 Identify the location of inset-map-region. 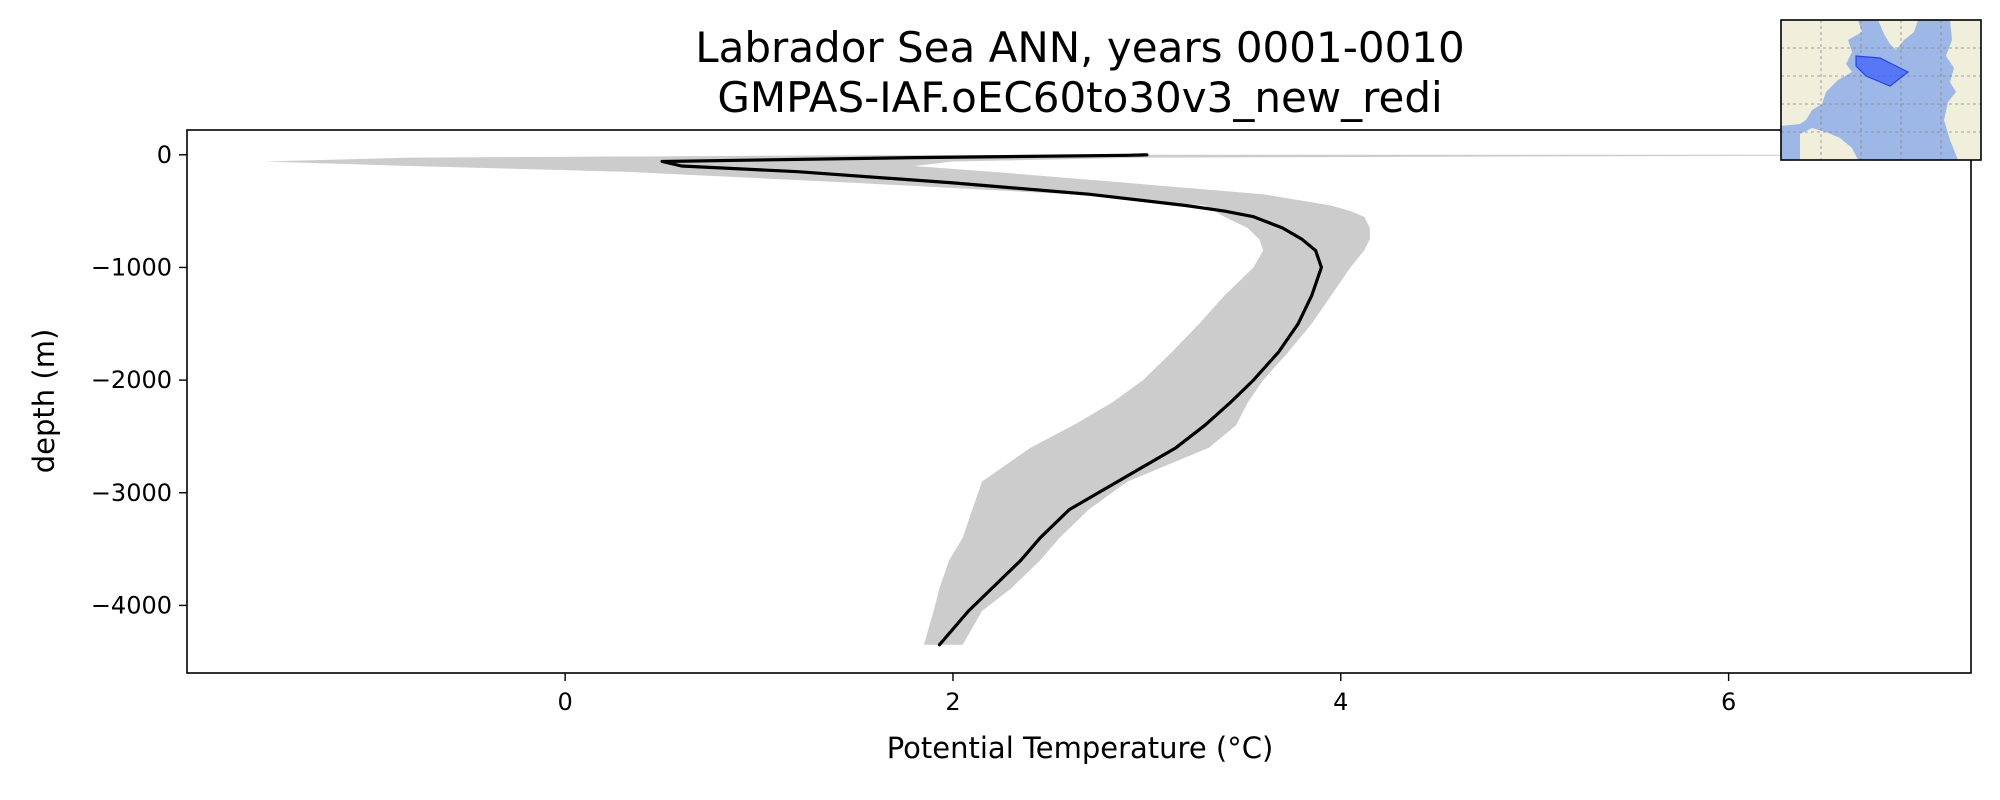
(1882, 71).